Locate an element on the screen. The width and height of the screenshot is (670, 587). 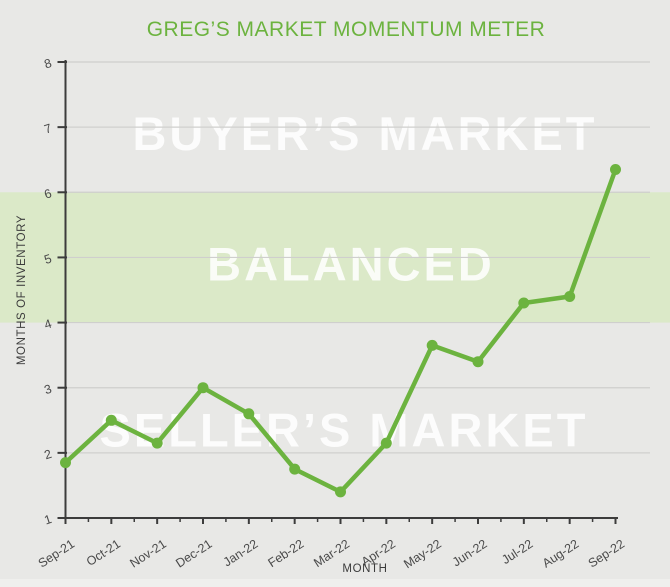
x-tick-label: Aug-22 is located at coordinates (560, 554).